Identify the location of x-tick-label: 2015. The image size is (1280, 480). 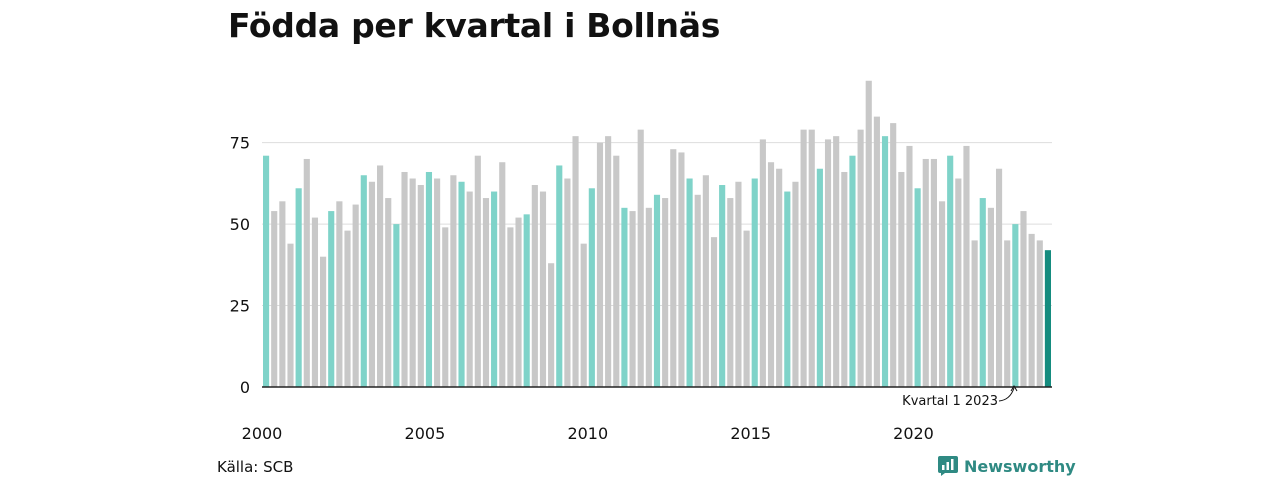
(750, 433).